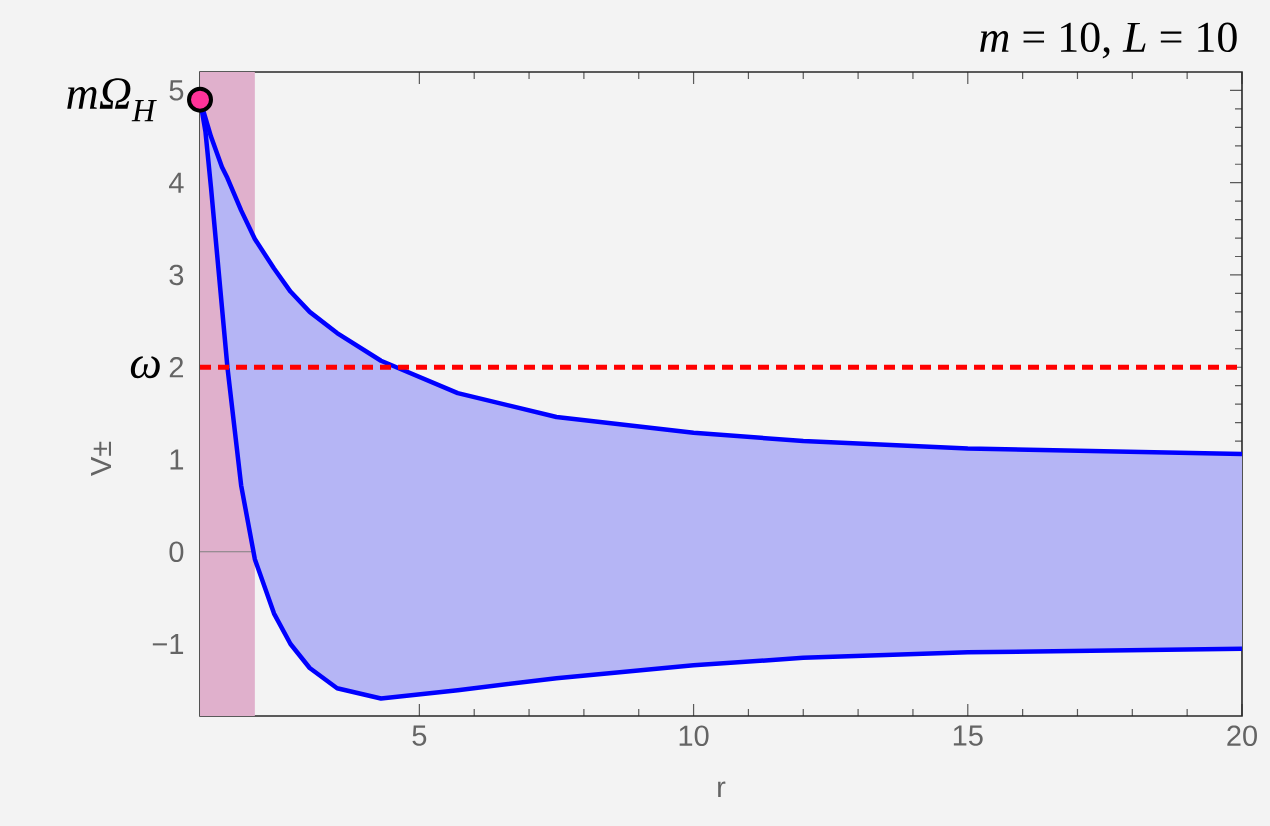 Image resolution: width=1270 pixels, height=826 pixels. Describe the element at coordinates (694, 736) in the screenshot. I see `x-tick-label: 10` at that location.